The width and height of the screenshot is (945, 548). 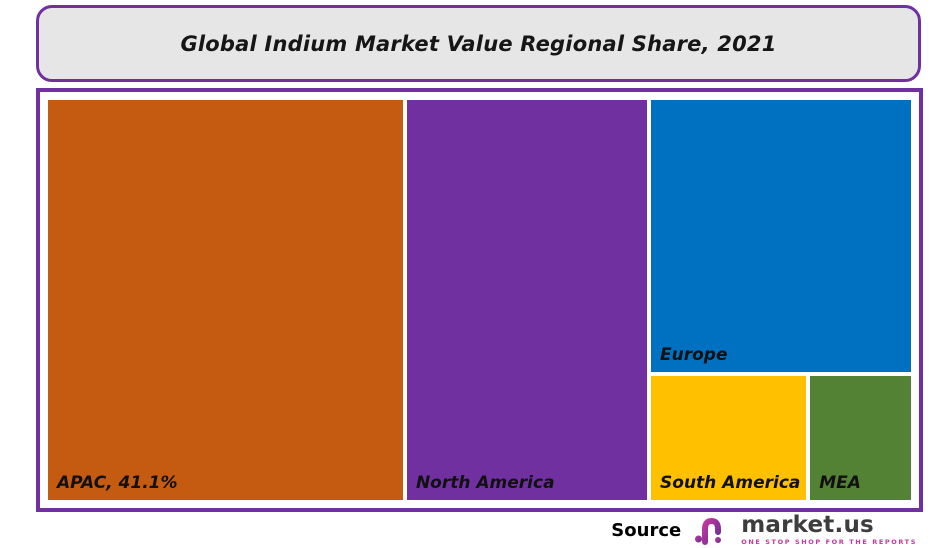 I want to click on treemap-label-mea: MEA, so click(x=840, y=482).